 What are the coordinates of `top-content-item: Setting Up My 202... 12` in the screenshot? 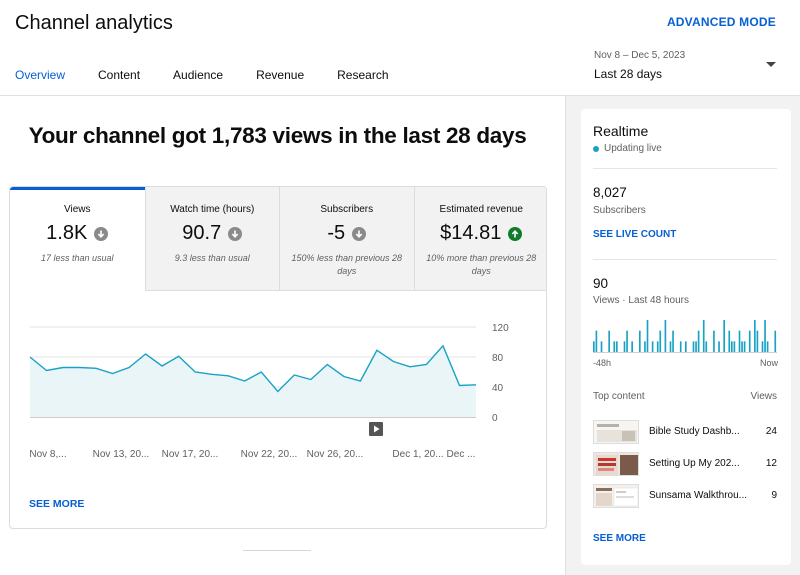 It's located at (685, 464).